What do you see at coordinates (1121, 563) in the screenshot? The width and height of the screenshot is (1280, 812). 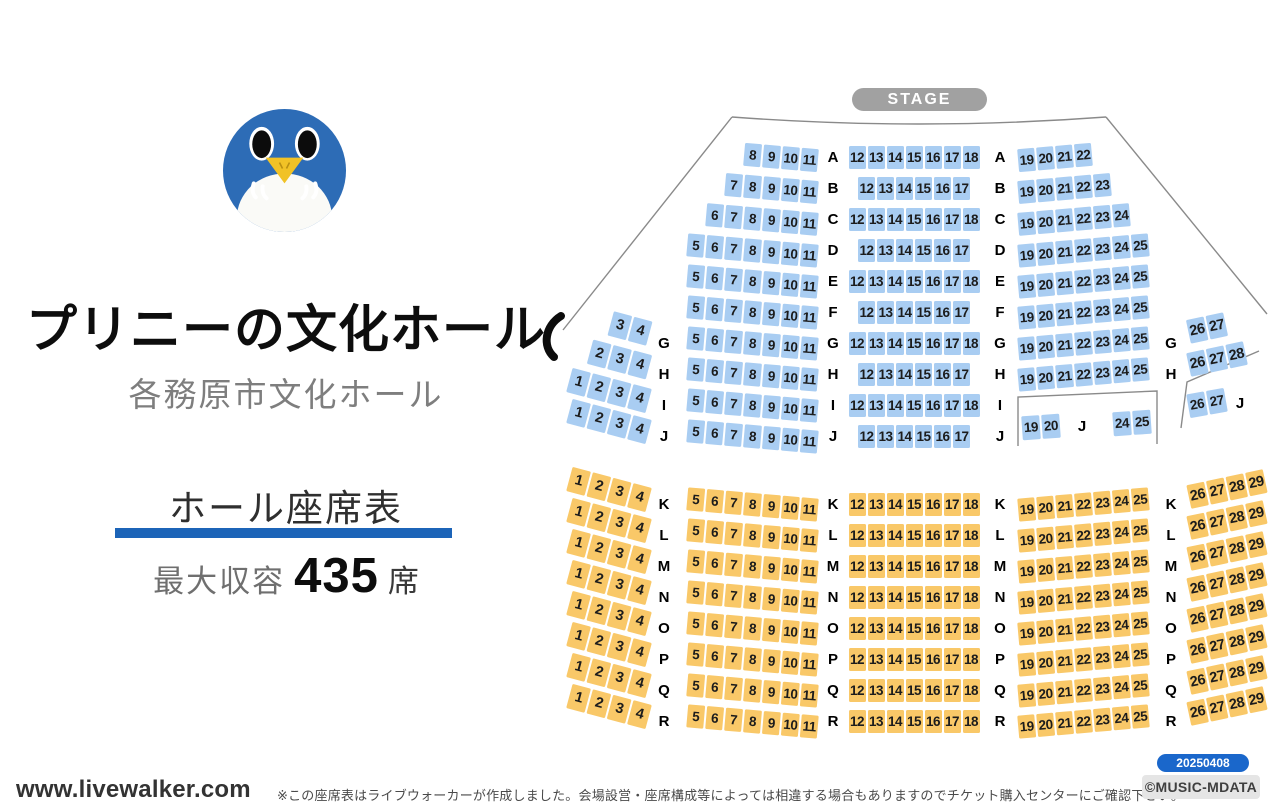 I see `seat-M-24: 24` at bounding box center [1121, 563].